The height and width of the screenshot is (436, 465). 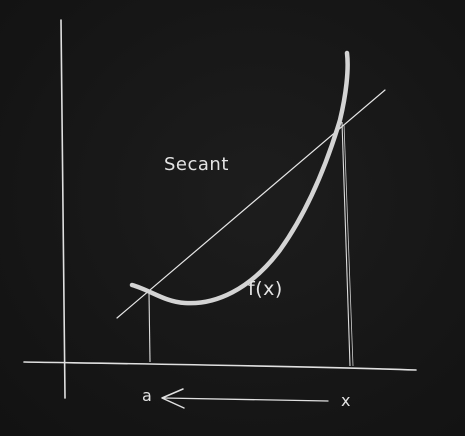 I want to click on drop-line-x, so click(x=346, y=244).